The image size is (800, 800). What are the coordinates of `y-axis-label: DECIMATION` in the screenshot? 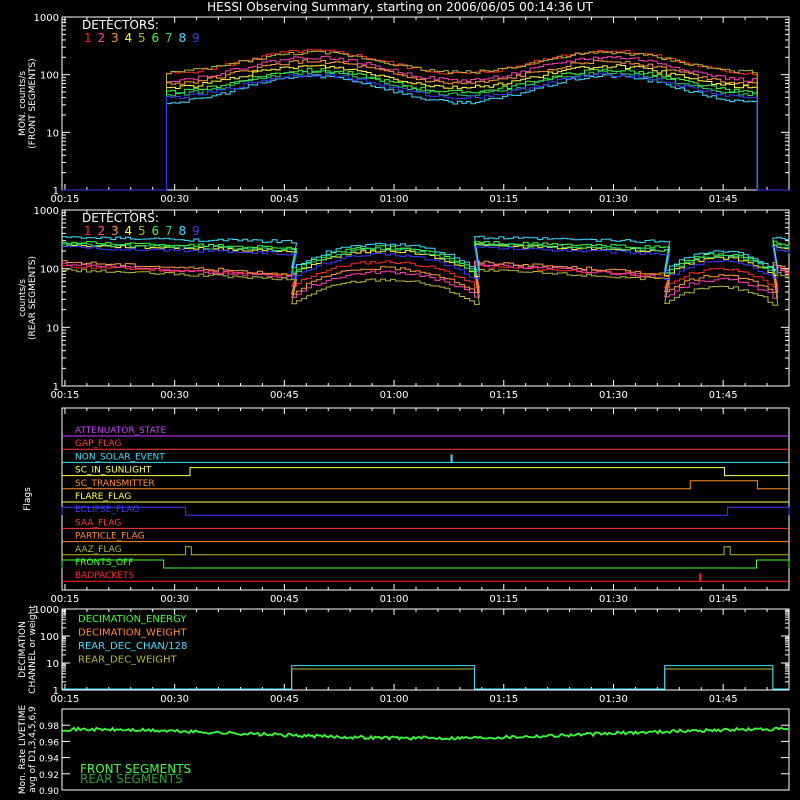 It's located at (23, 649).